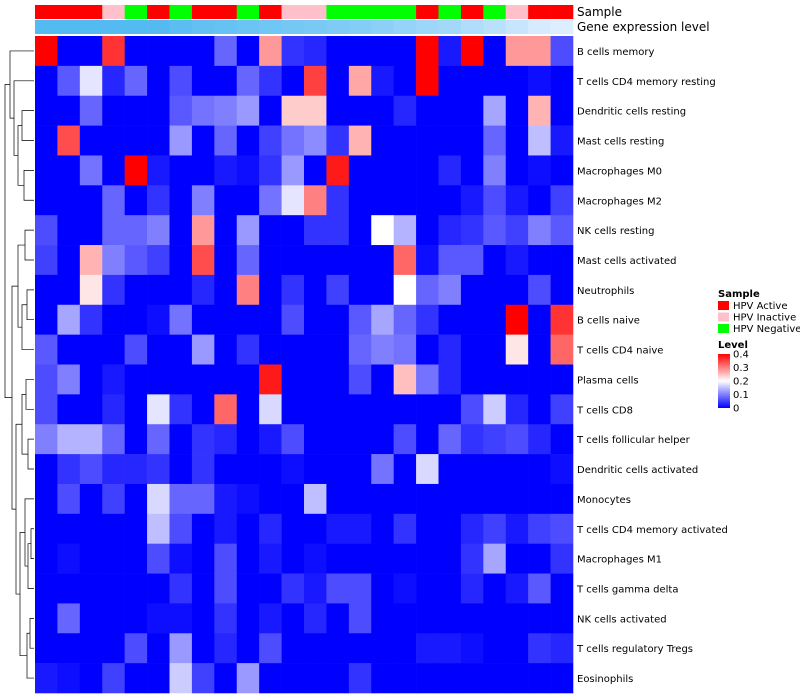 The height and width of the screenshot is (700, 800). Describe the element at coordinates (741, 395) in the screenshot. I see `legend-level-tick: 0.1` at that location.